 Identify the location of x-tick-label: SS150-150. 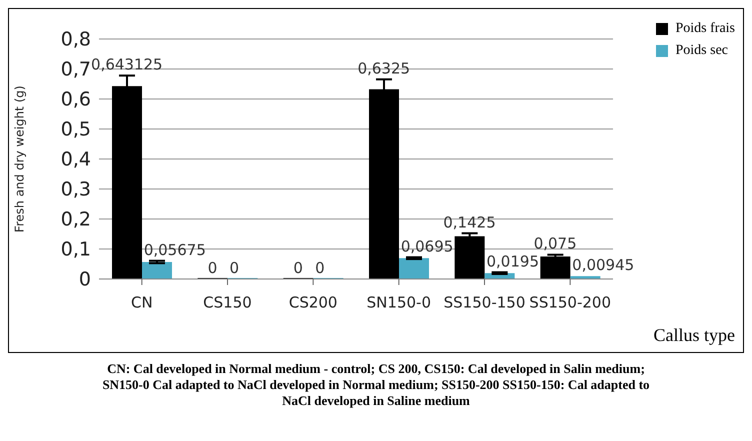
(485, 303).